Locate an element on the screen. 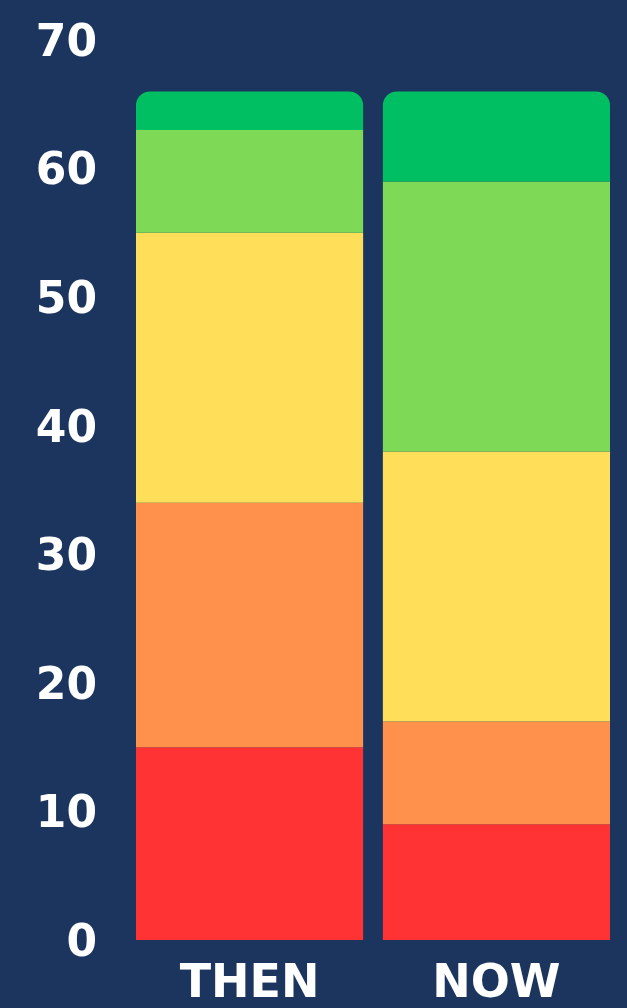 This screenshot has width=627, height=1008. y-tick-label: 10 is located at coordinates (66, 812).